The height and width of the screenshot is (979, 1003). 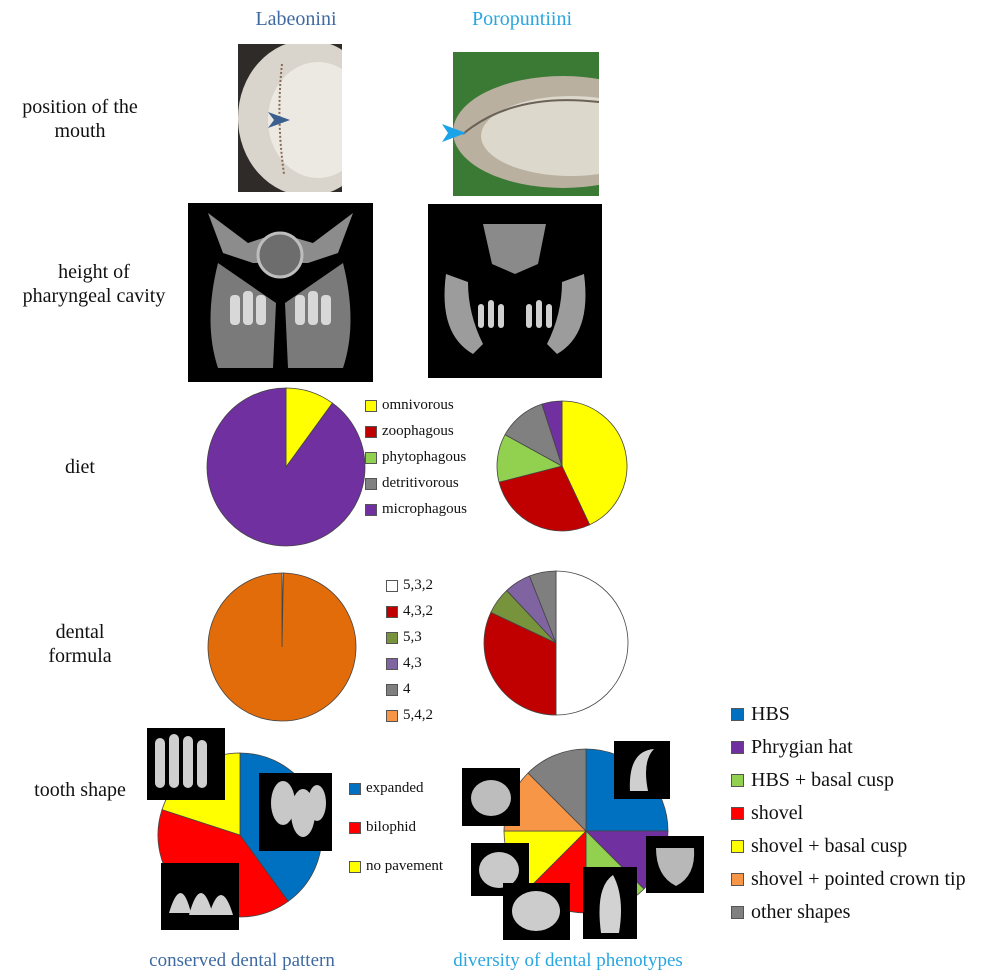 I want to click on pie-slice-omnivorous, so click(x=594, y=463).